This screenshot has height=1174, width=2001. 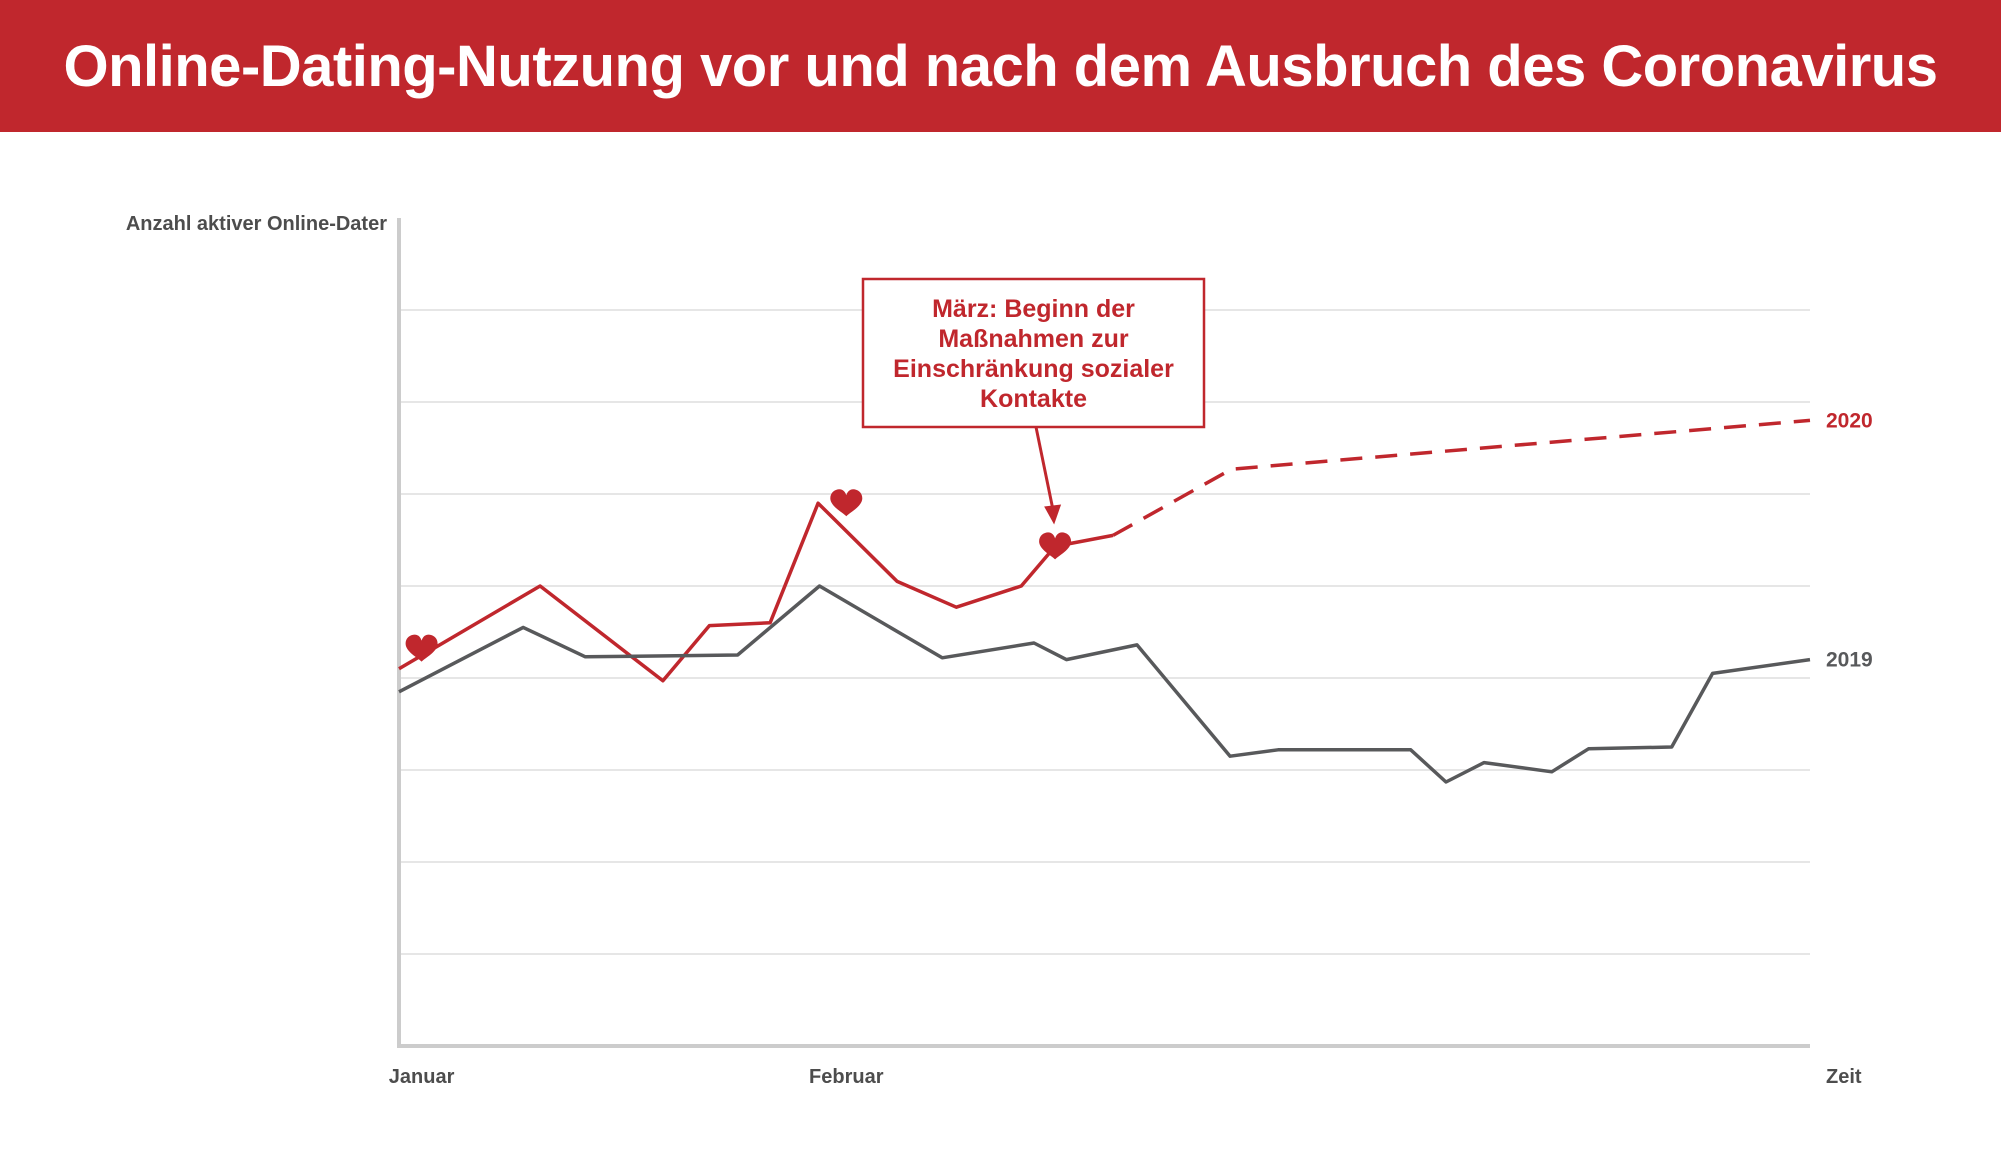 I want to click on y-axis-label: Anzahl aktiver Online-Dater, so click(x=256, y=224).